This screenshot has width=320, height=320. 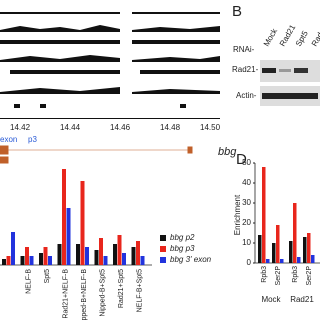 What do you see at coordinates (47, 276) in the screenshot?
I see `category-label: Spt5` at bounding box center [47, 276].